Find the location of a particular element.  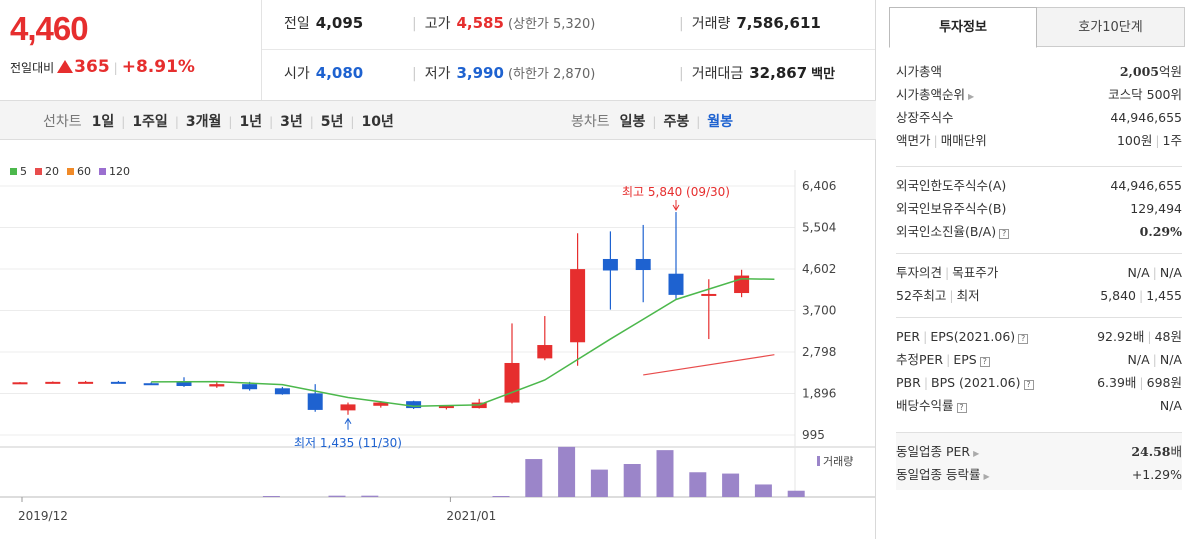

x-tick-label: 2021/01 is located at coordinates (471, 516).